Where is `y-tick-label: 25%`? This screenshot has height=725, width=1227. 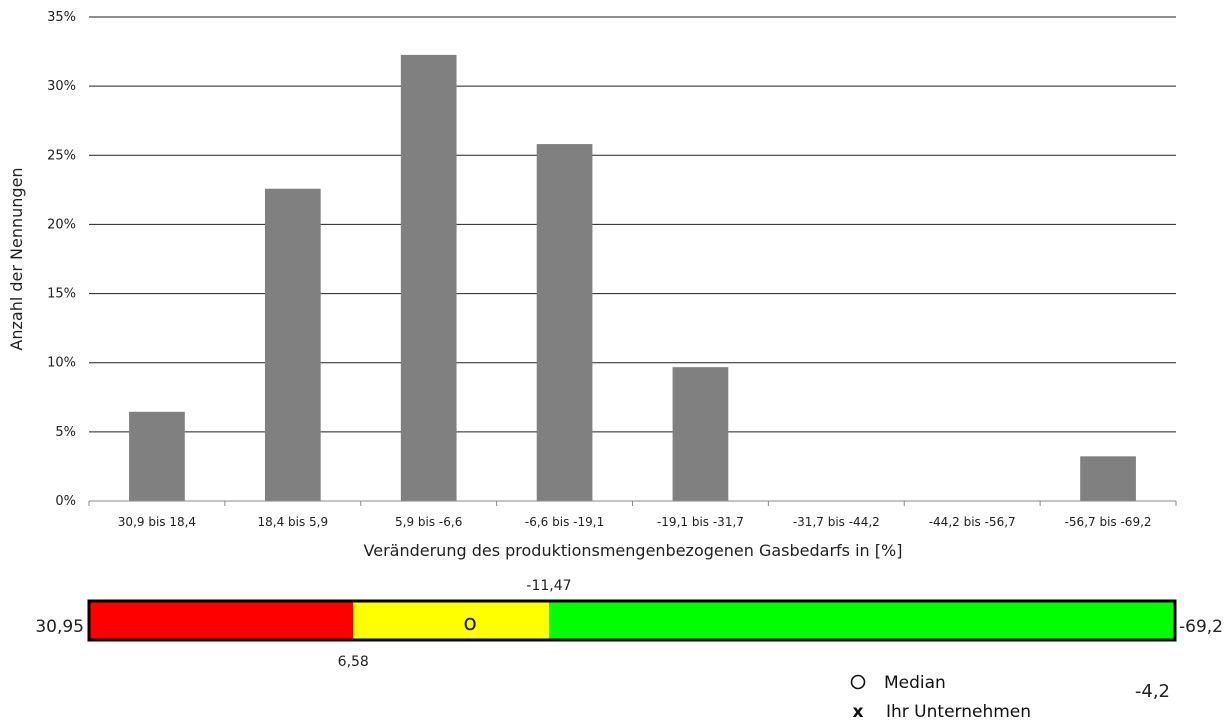
y-tick-label: 25% is located at coordinates (61, 155).